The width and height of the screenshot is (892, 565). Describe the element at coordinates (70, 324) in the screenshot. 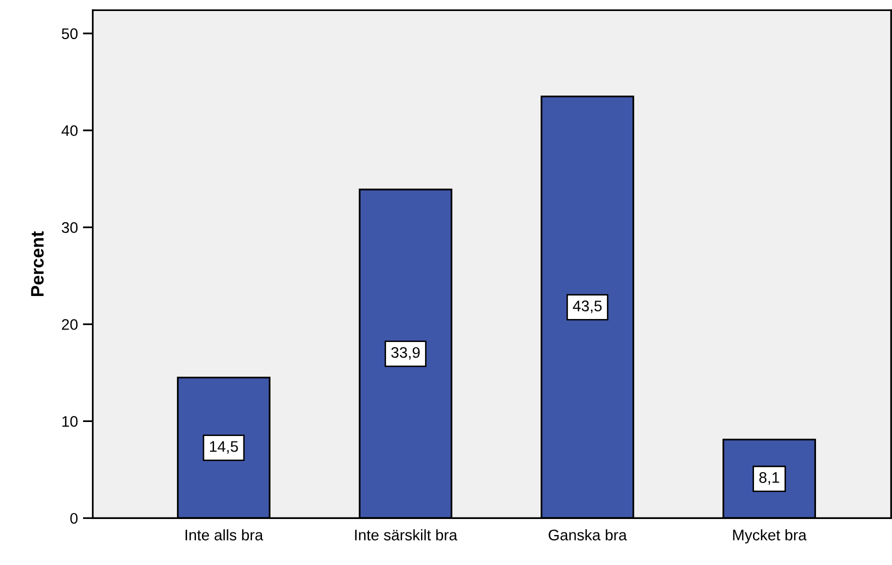

I see `y-tick-label: 20` at that location.